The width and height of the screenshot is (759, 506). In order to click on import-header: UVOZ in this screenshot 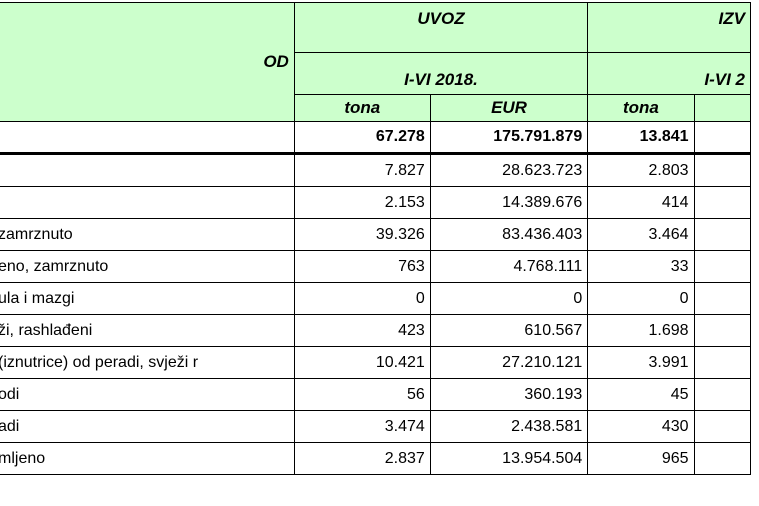, I will do `click(441, 27)`.